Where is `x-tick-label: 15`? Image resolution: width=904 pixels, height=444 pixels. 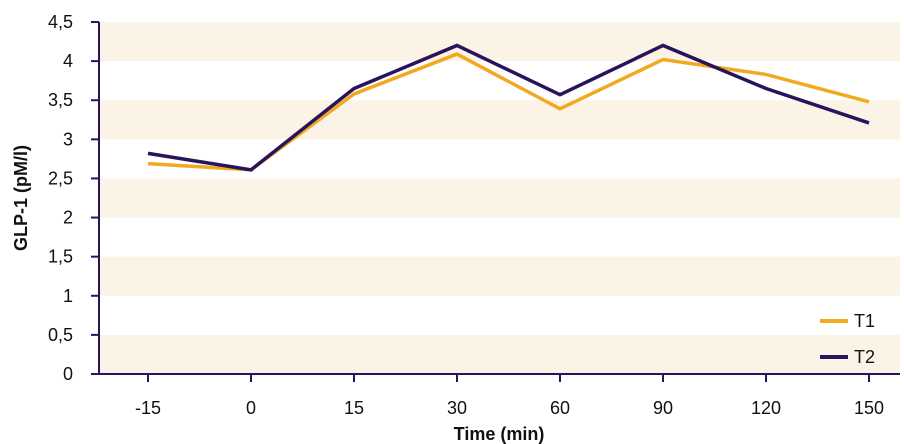 x-tick-label: 15 is located at coordinates (354, 408).